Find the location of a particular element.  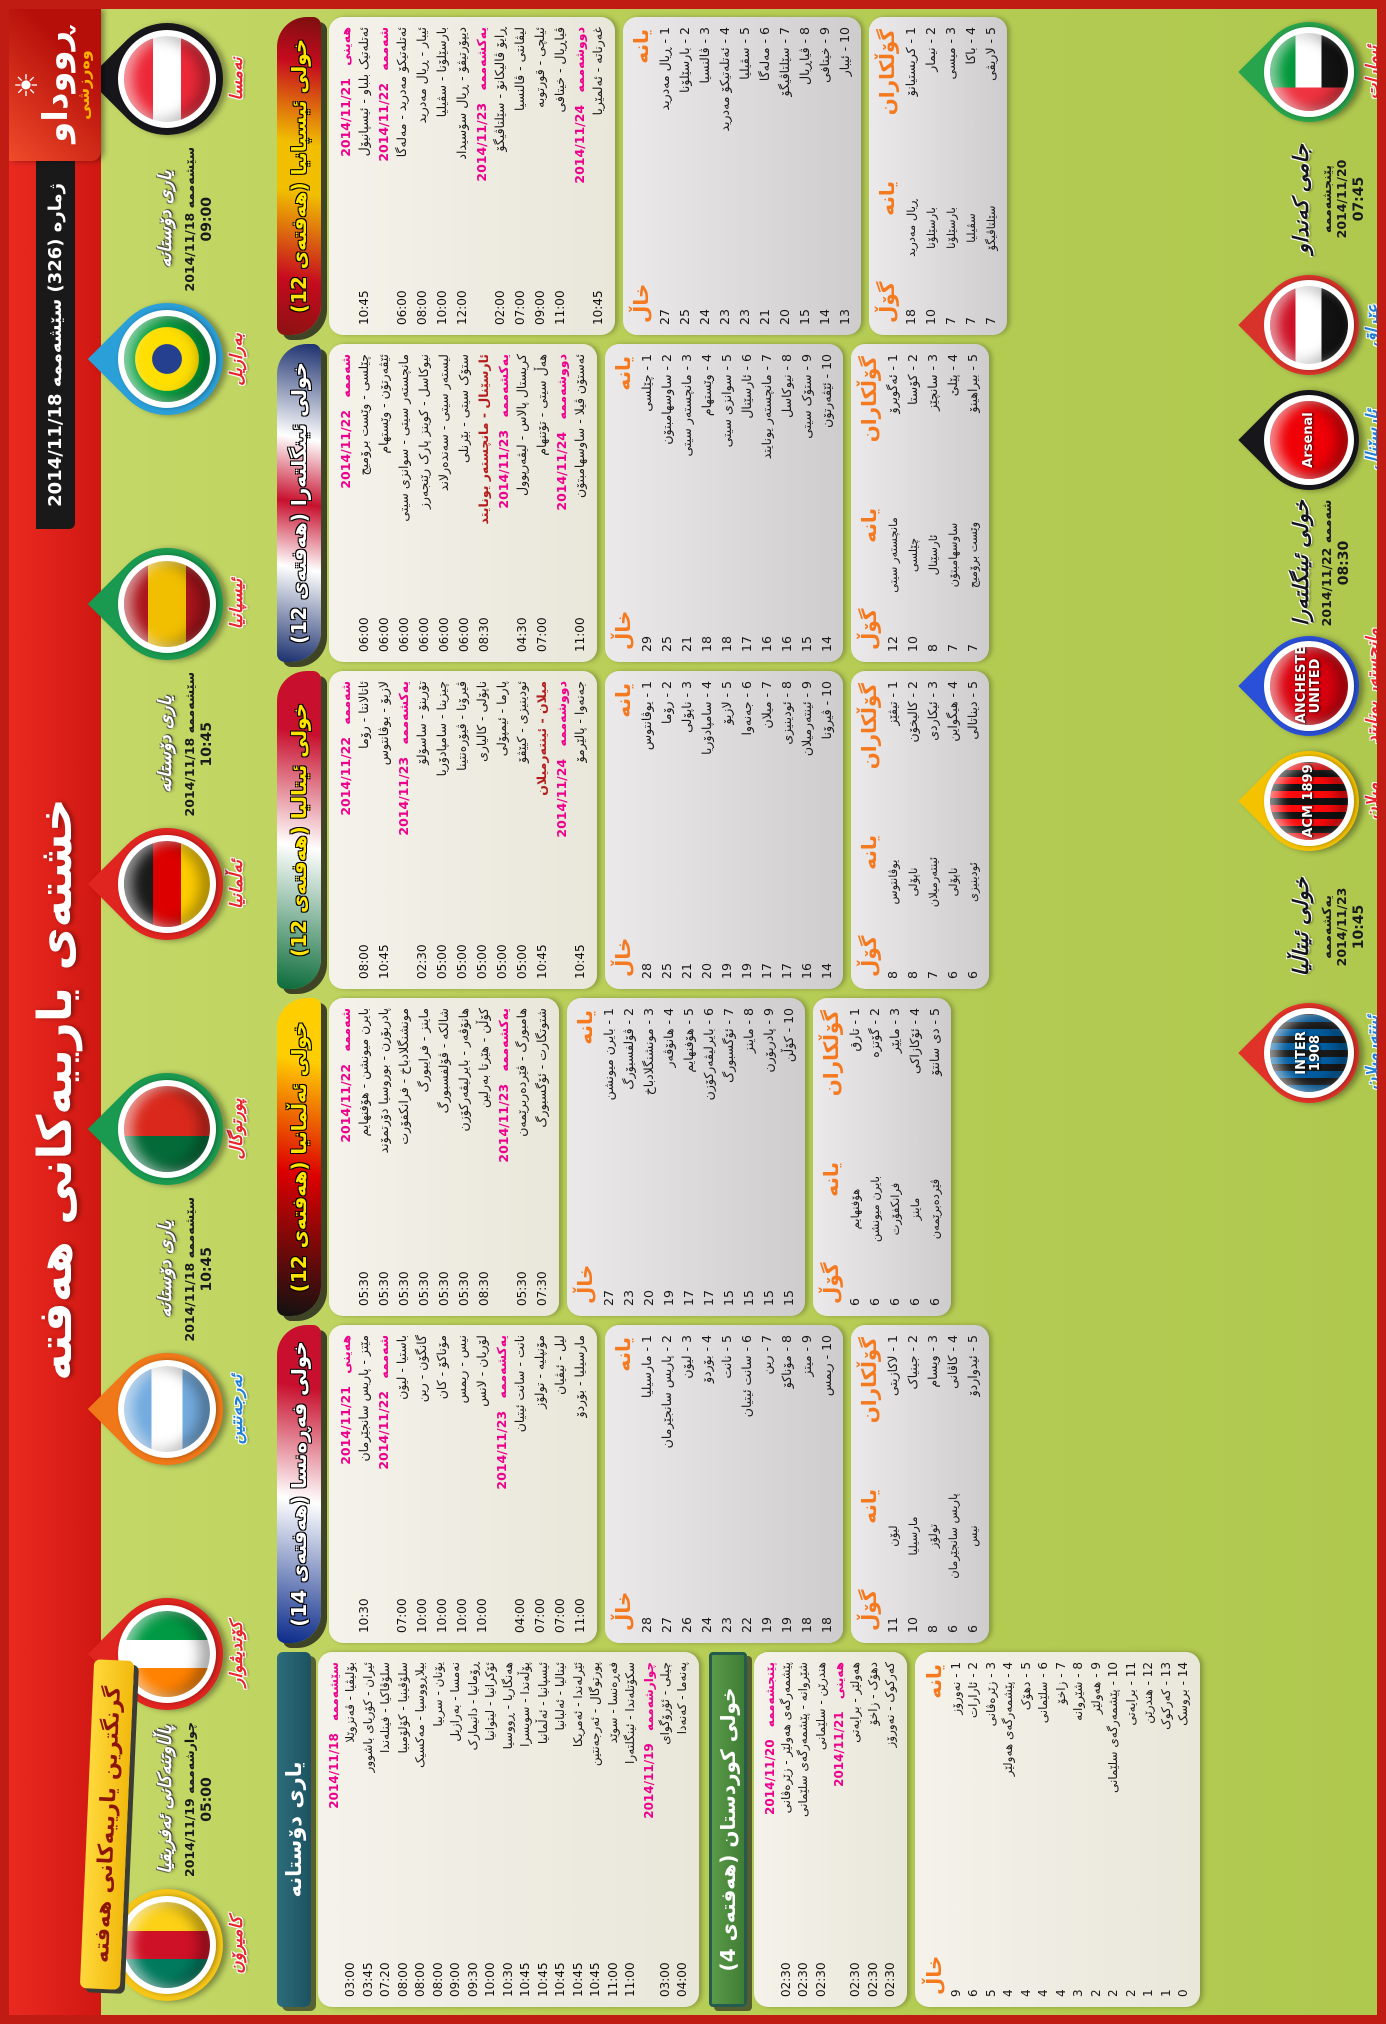

match-day-header: سێشەممە 2014/11/18 is located at coordinates (333, 1829).